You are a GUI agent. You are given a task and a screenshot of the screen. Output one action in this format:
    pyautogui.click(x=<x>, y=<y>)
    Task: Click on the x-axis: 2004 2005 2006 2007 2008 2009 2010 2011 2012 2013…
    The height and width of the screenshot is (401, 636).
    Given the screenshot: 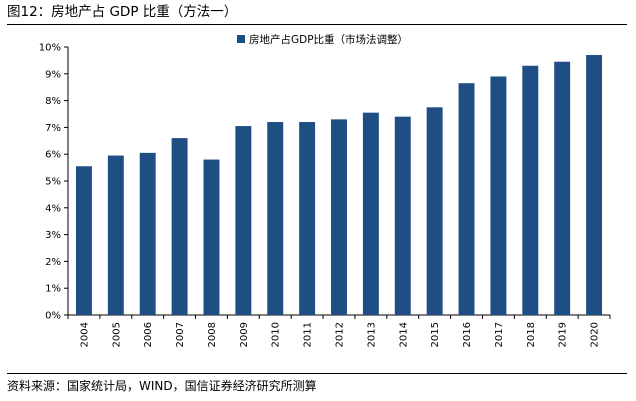 What is the action you would take?
    pyautogui.click(x=339, y=330)
    